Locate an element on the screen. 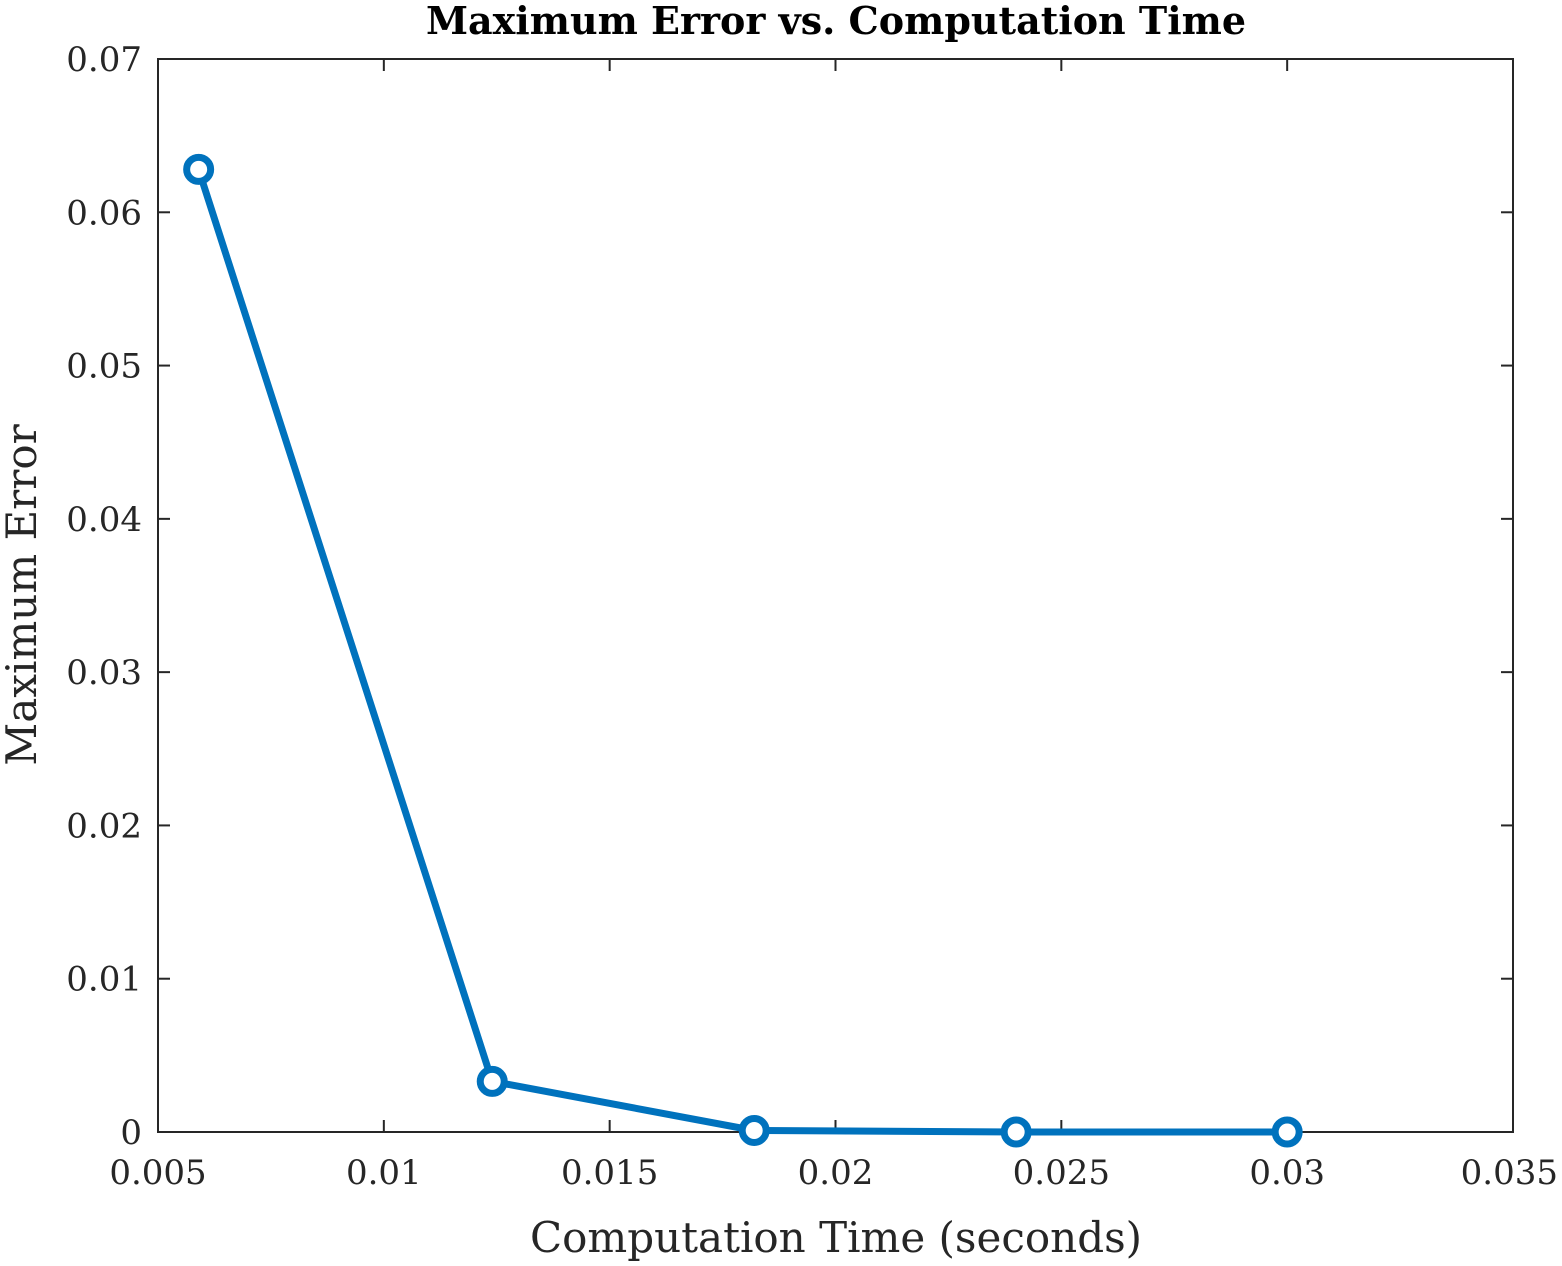 This screenshot has width=1562, height=1266. y-tick-label: 0.05 is located at coordinates (104, 367).